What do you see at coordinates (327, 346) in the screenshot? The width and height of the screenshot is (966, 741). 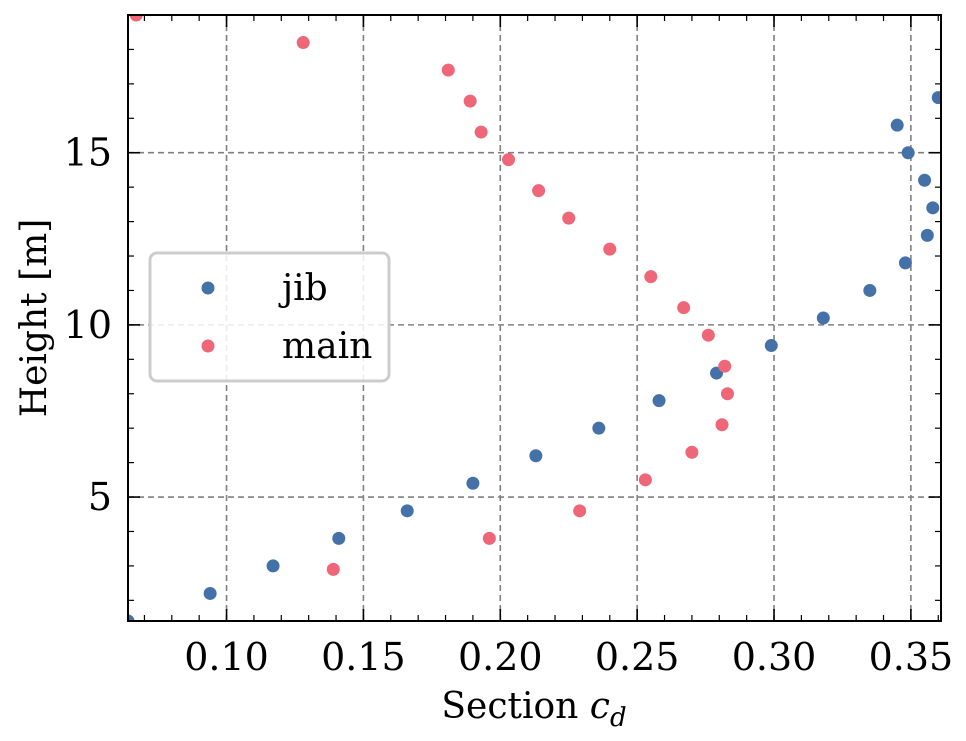 I see `legend-label-main: main` at bounding box center [327, 346].